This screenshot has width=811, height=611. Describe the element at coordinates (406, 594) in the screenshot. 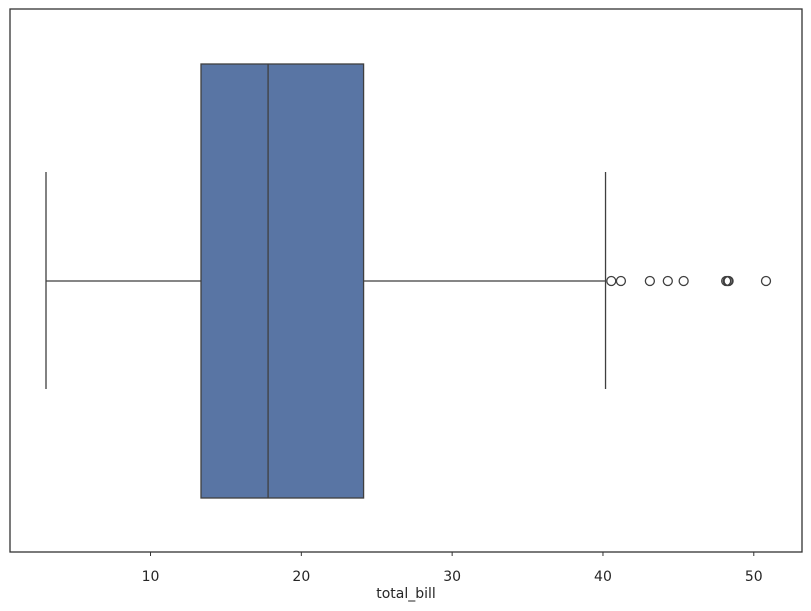

I see `x-axis-label: total_bill` at that location.